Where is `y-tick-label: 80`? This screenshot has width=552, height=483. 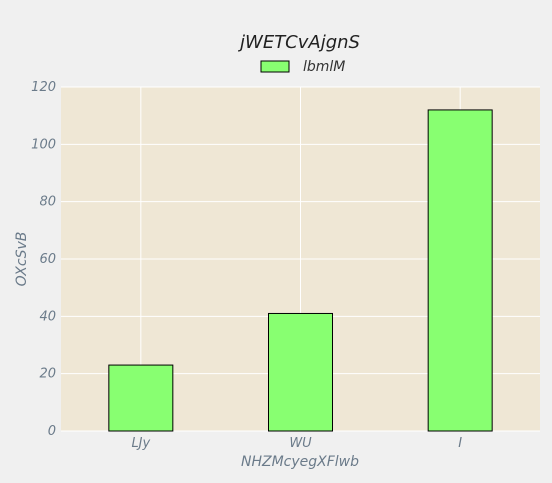 y-tick-label: 80 is located at coordinates (47, 202).